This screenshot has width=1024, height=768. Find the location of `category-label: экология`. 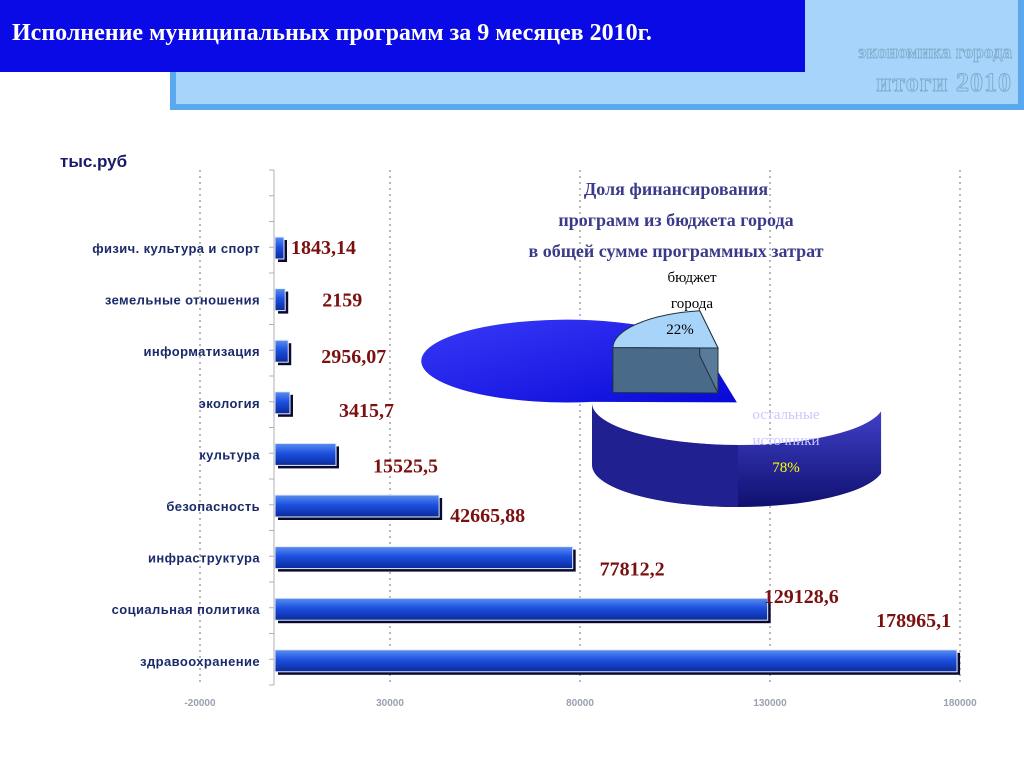

category-label: экология is located at coordinates (229, 403).